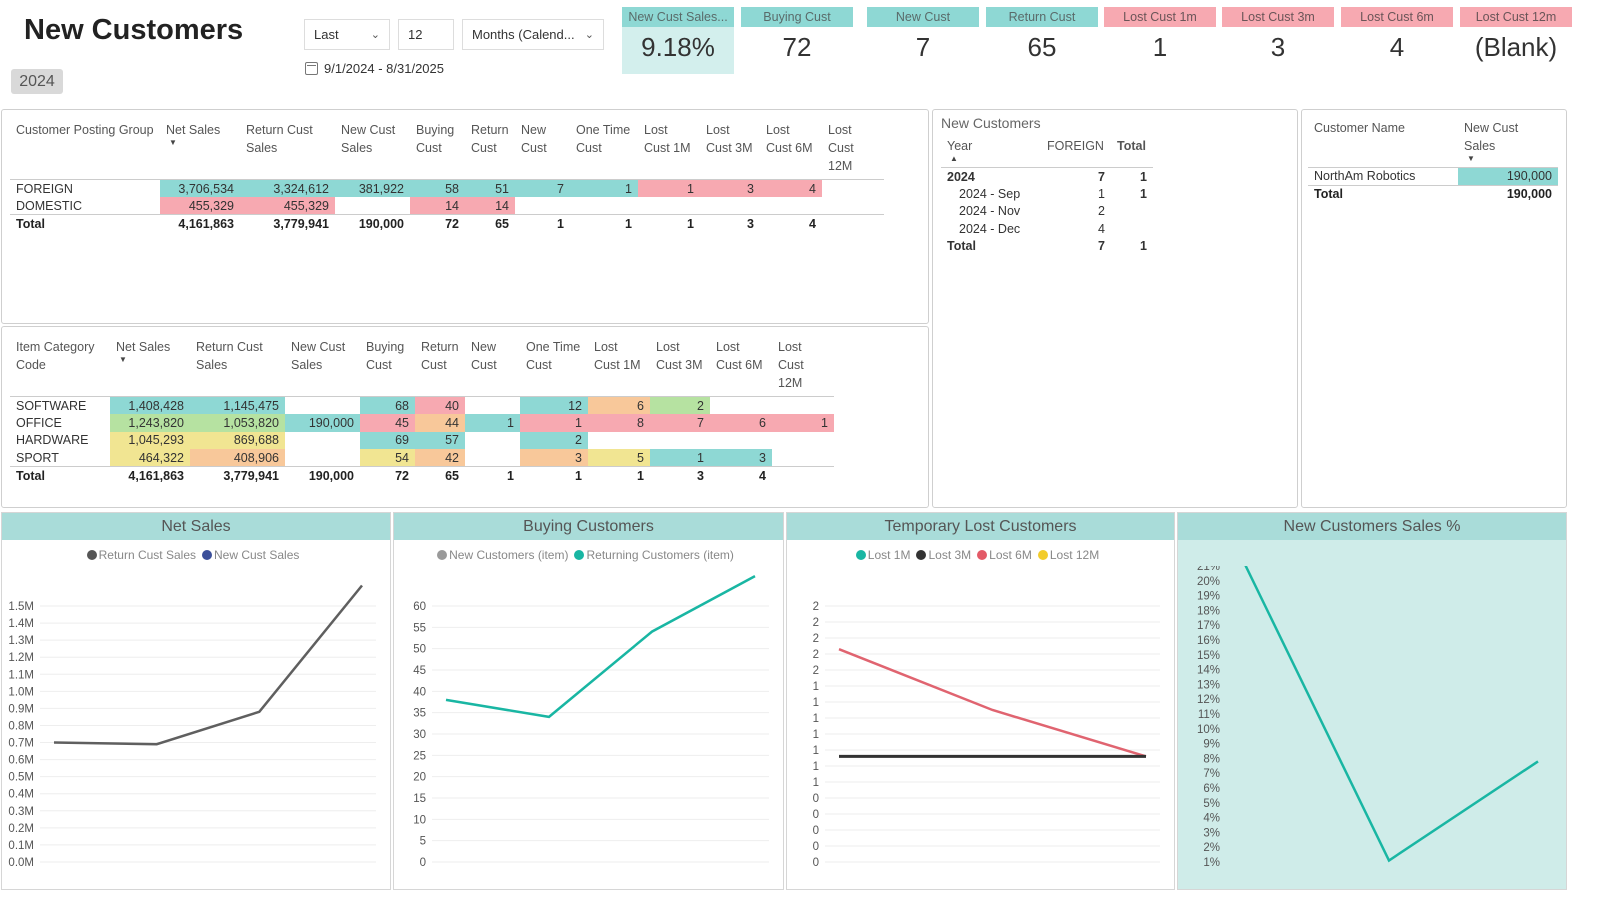 The image size is (1600, 912). What do you see at coordinates (554, 440) in the screenshot?
I see `table-cell: 2` at bounding box center [554, 440].